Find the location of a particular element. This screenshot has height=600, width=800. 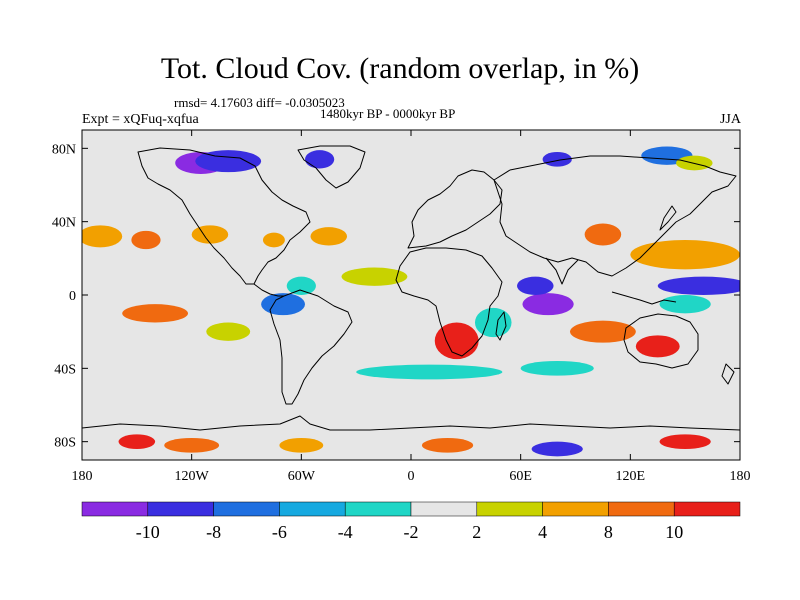

colorbar-label: 4 is located at coordinates (542, 532).